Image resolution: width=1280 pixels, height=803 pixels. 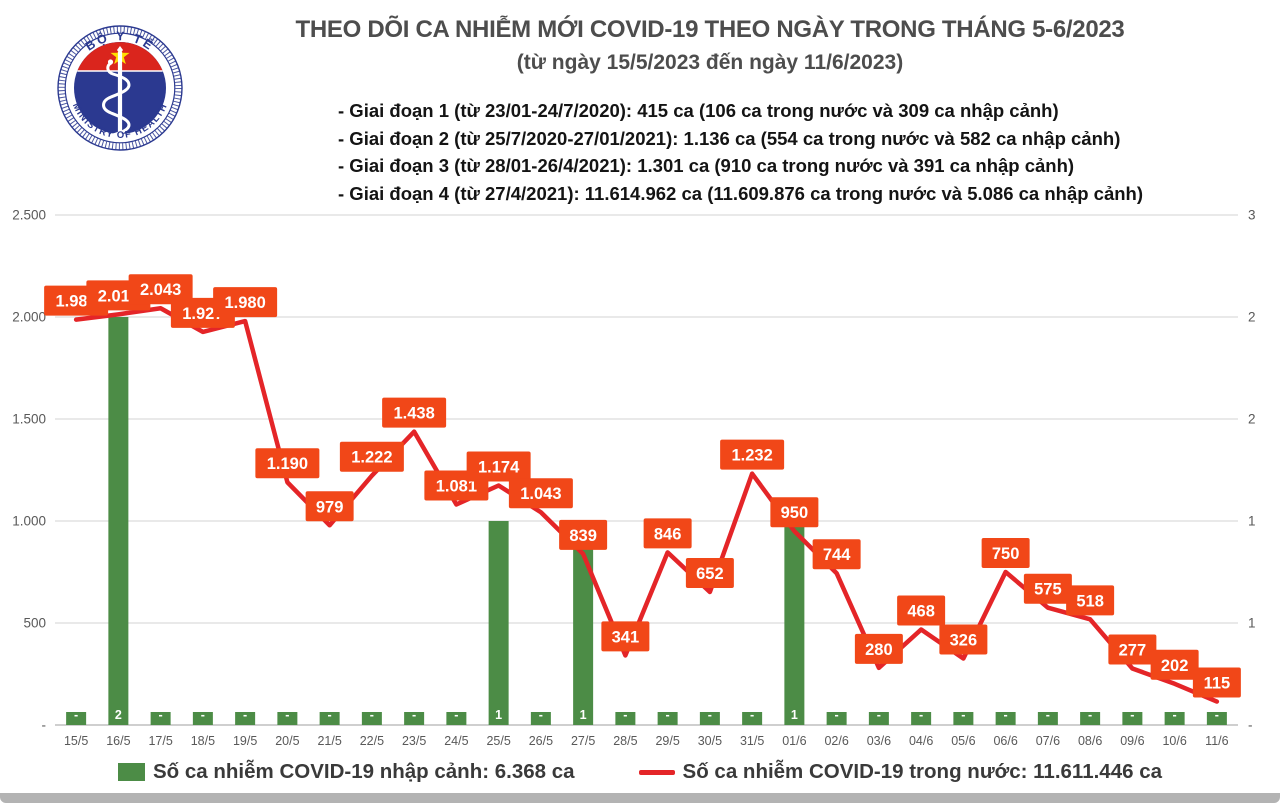 What do you see at coordinates (29, 521) in the screenshot?
I see `y-axis-tick-left: 1.000` at bounding box center [29, 521].